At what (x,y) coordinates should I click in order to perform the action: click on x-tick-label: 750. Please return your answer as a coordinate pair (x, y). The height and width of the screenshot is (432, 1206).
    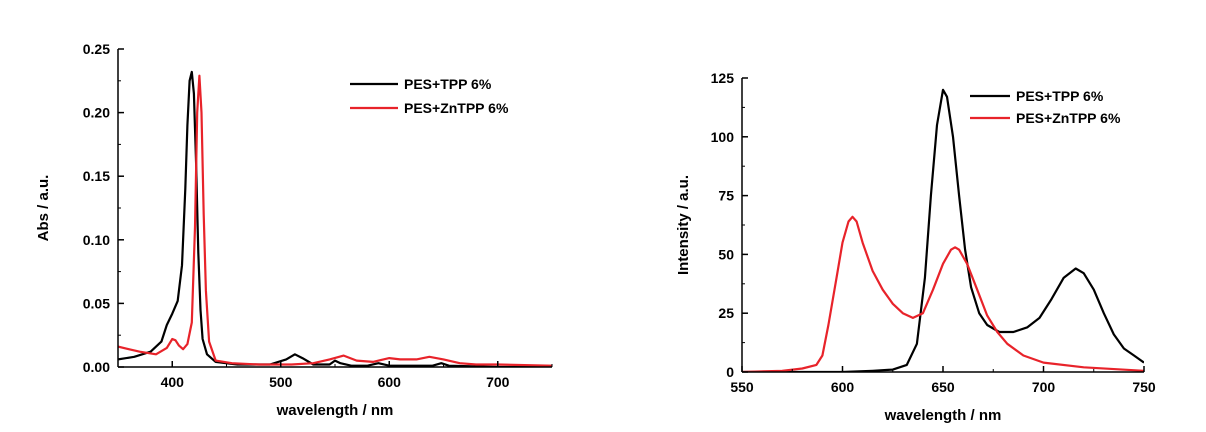
    Looking at the image, I should click on (1144, 387).